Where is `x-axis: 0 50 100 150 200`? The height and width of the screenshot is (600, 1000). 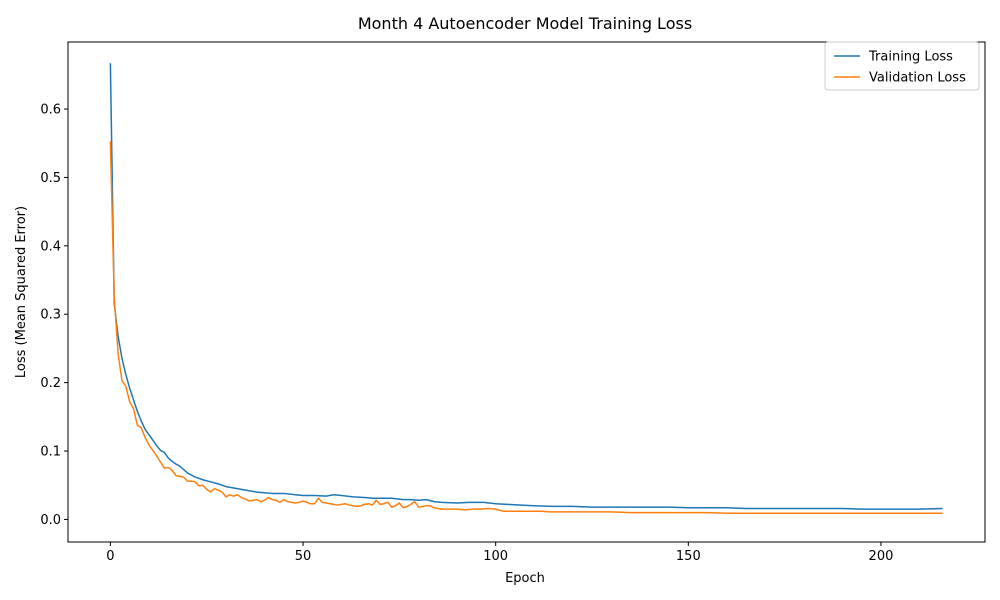
x-axis: 0 50 100 150 200 is located at coordinates (499, 553).